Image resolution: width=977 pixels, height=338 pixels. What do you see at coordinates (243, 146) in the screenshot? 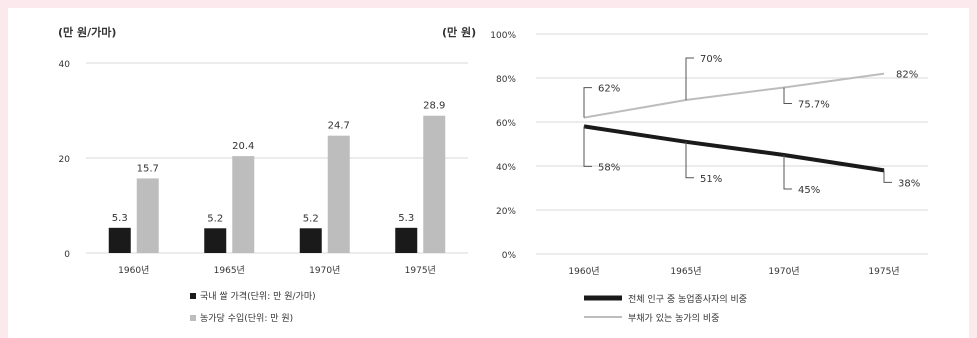
I see `bar-data-label: 20.4` at bounding box center [243, 146].